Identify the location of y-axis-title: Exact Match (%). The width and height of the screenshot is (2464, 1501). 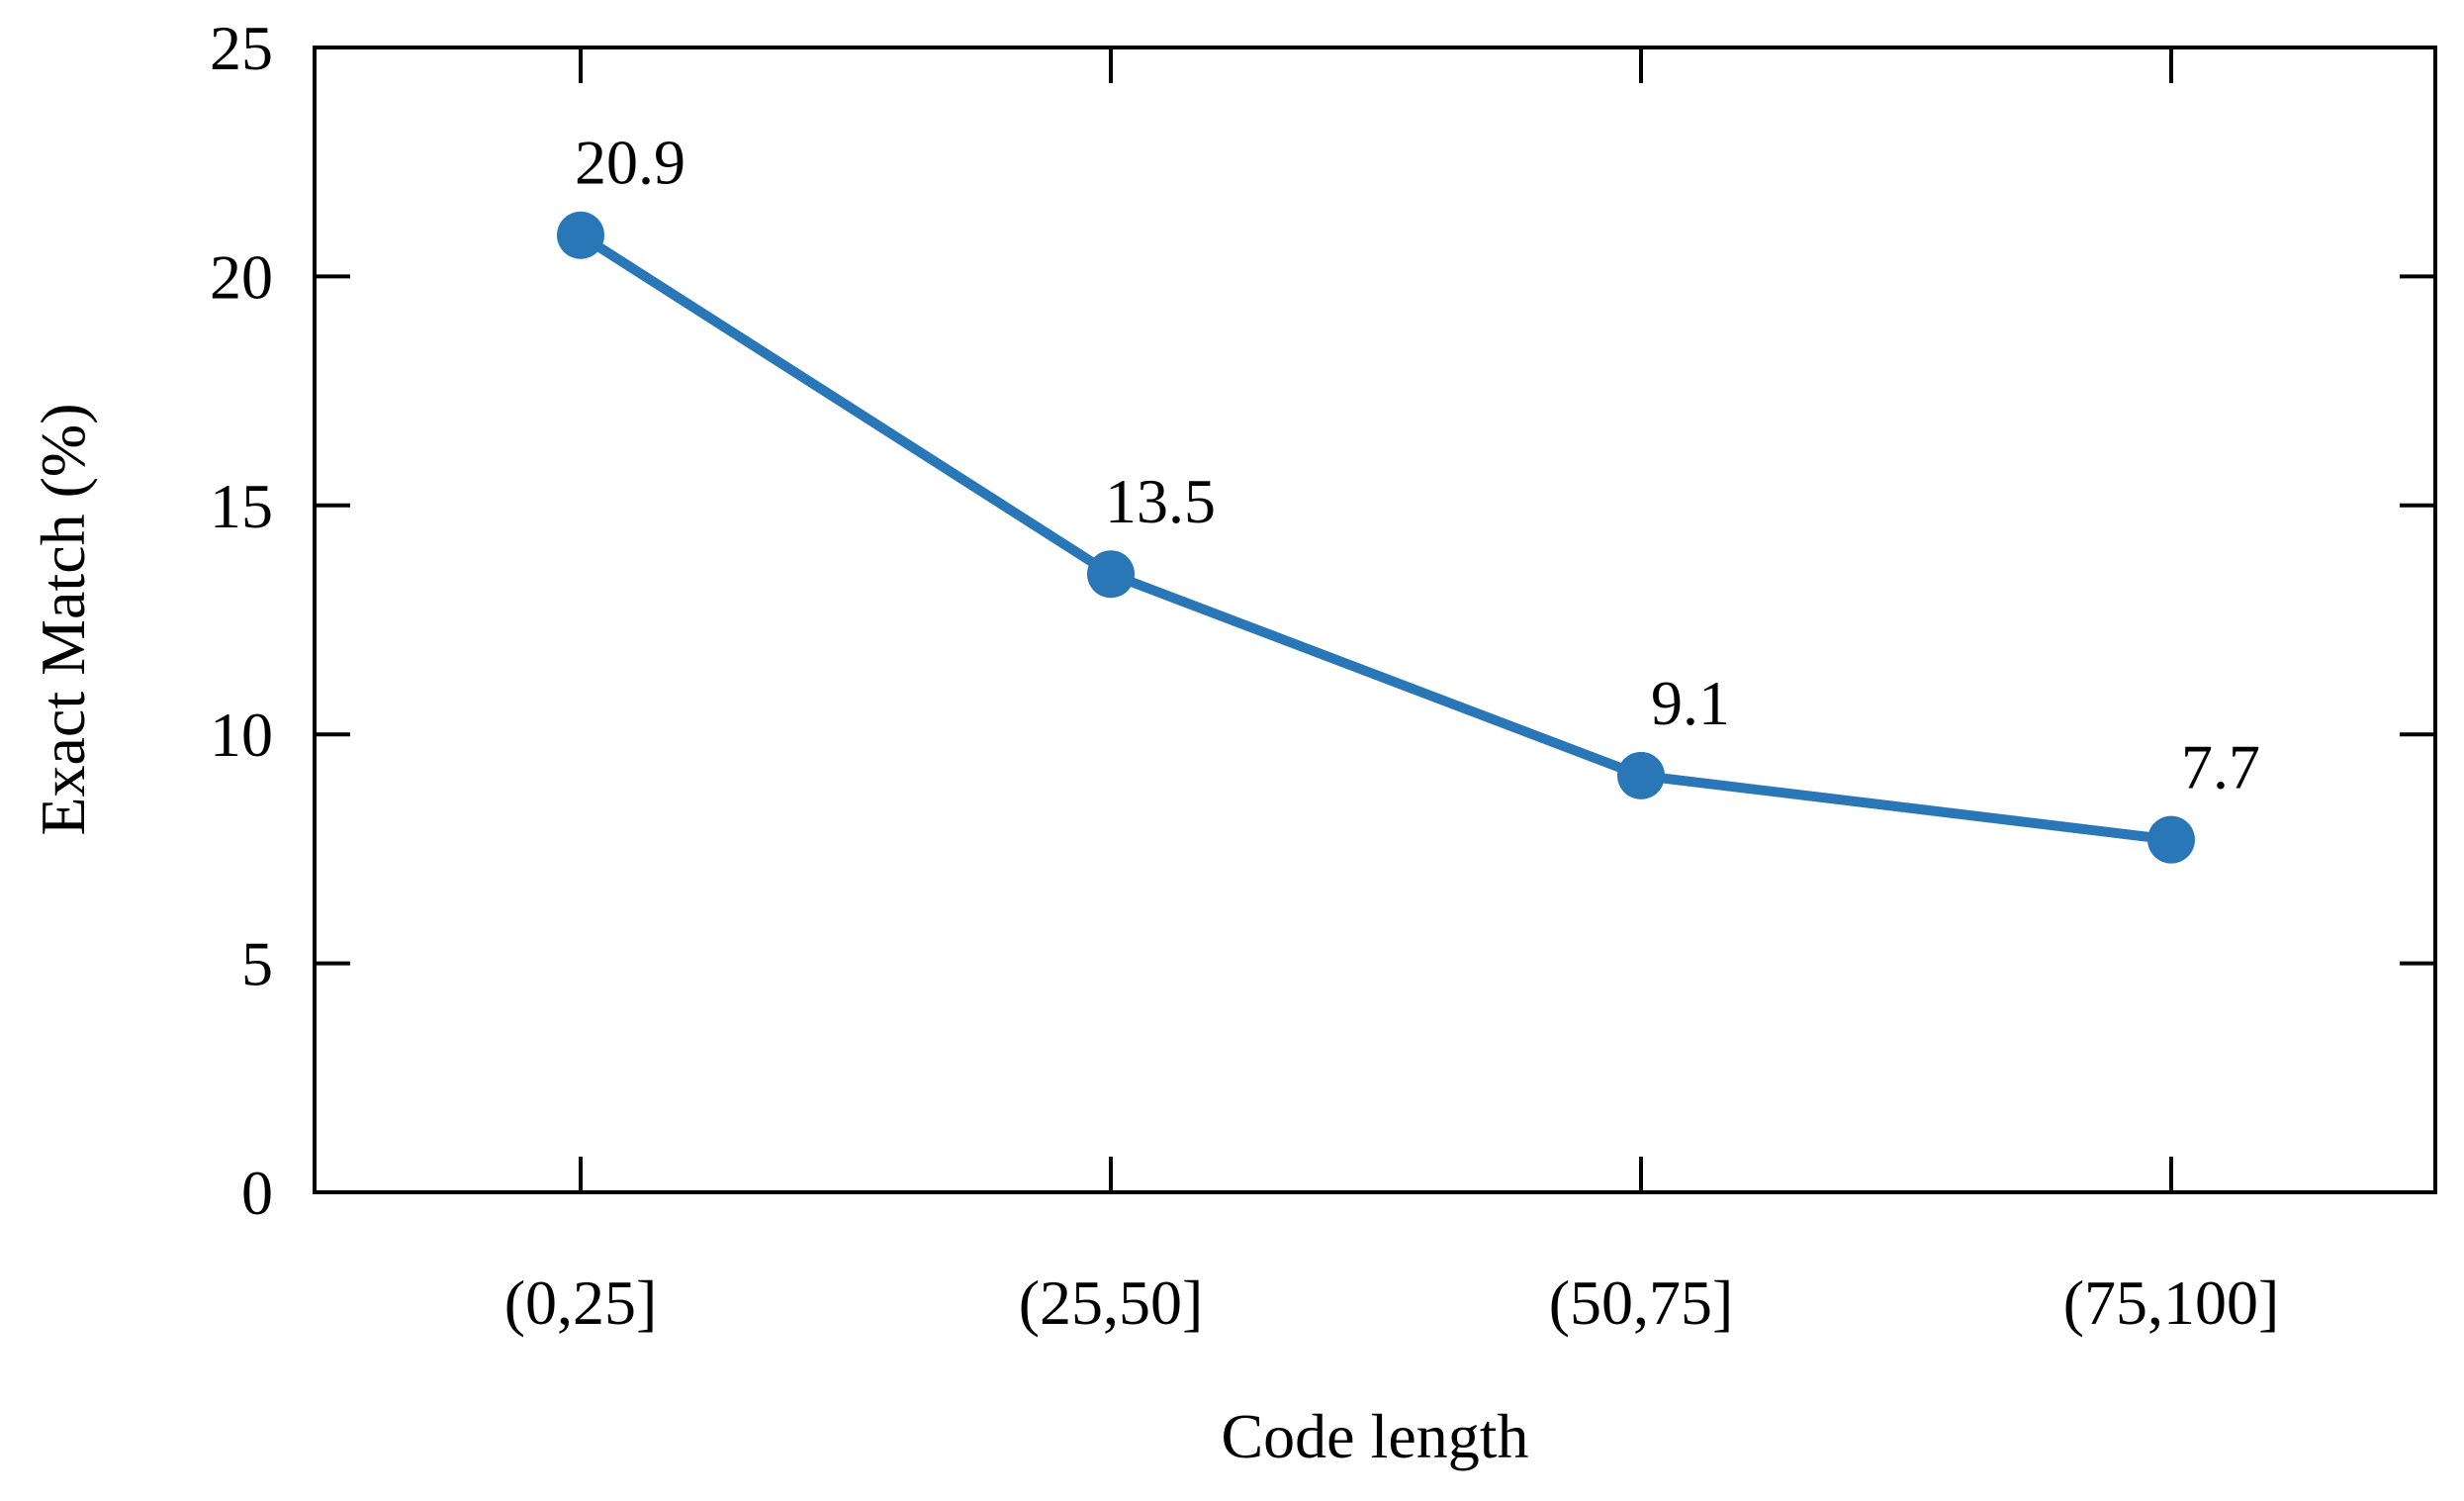
(63, 619).